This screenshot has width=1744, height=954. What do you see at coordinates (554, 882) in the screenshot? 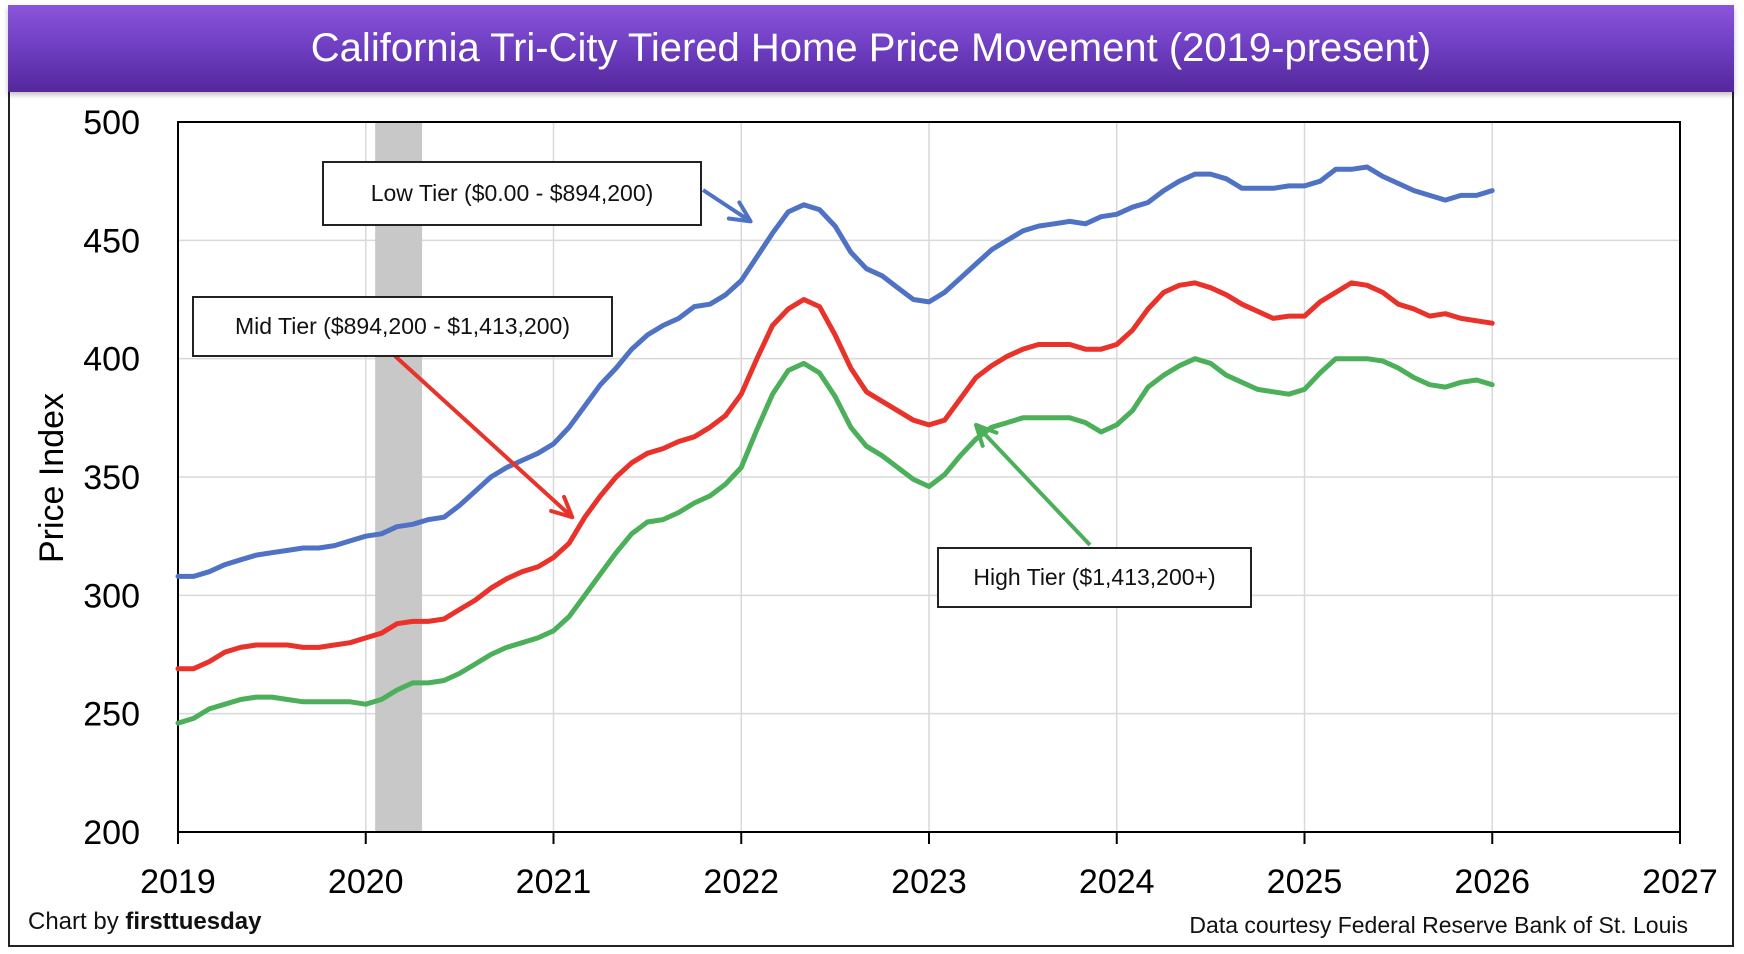
I see `x-tick-label: 2021` at bounding box center [554, 882].